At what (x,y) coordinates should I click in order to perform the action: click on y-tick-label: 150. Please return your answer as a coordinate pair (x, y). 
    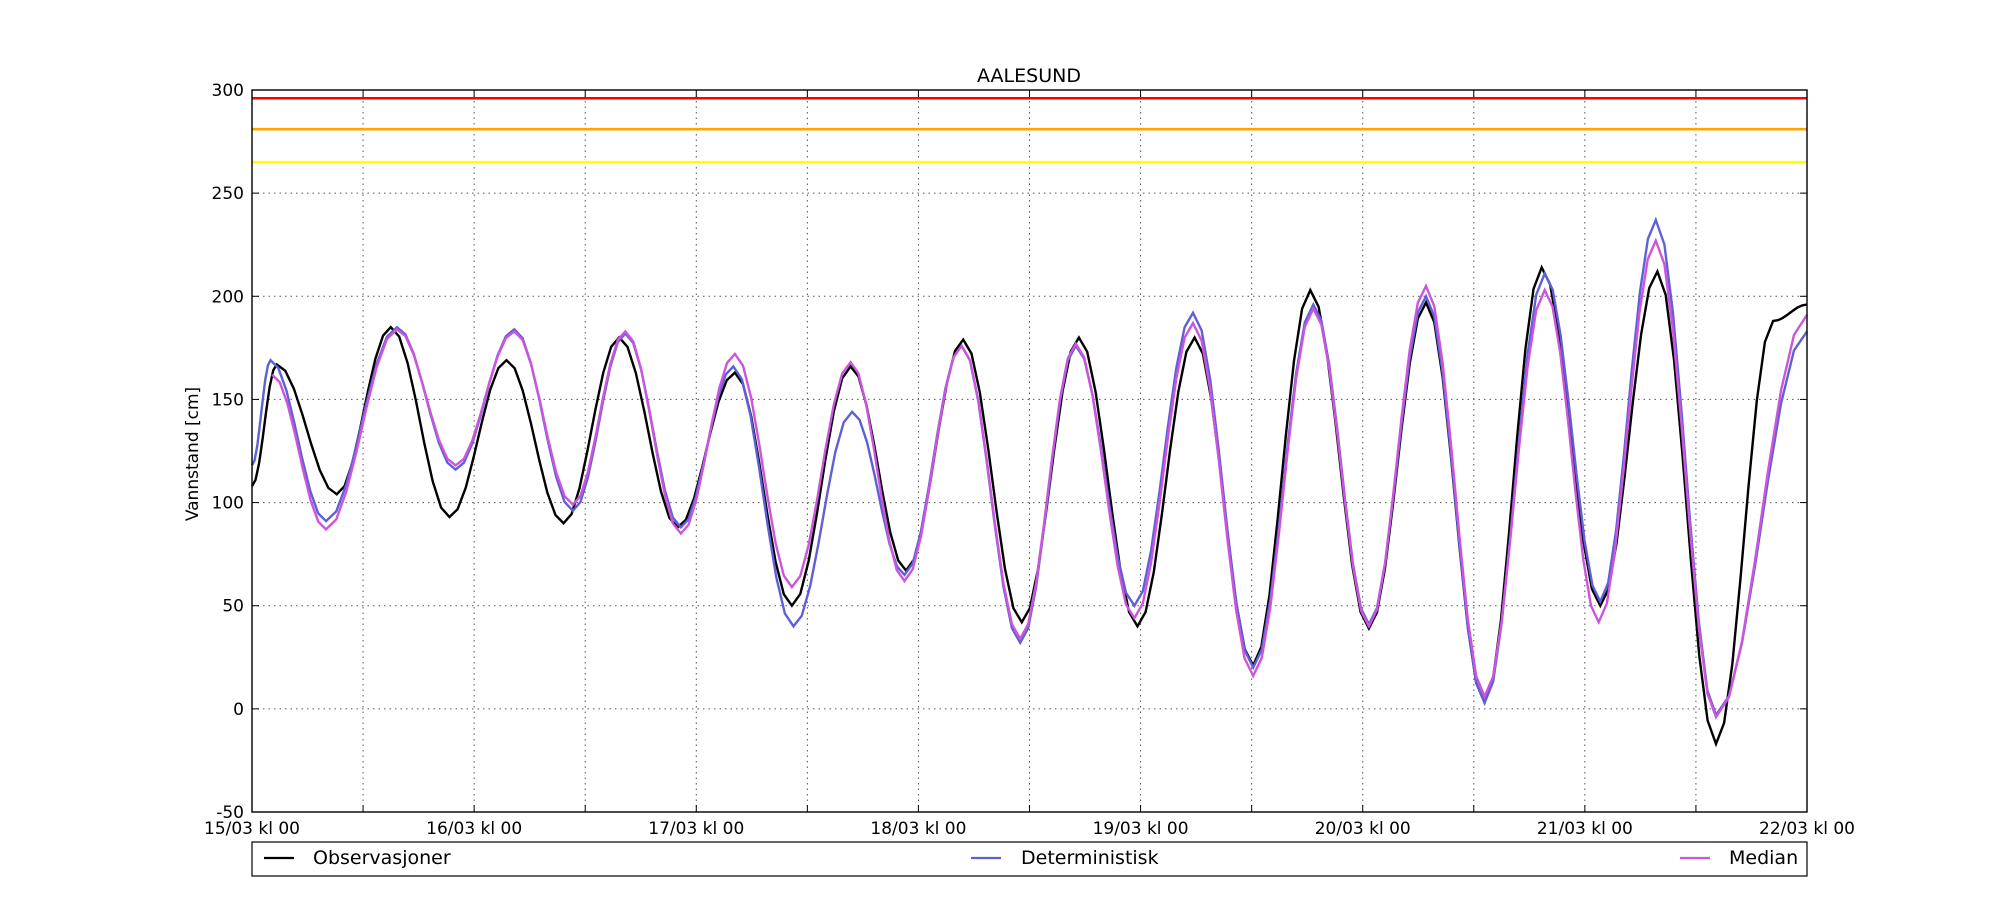
    Looking at the image, I should click on (228, 400).